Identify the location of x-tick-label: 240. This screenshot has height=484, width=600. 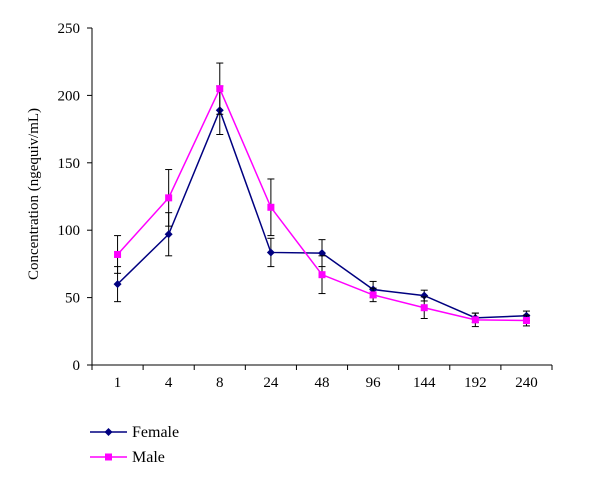
(526, 383).